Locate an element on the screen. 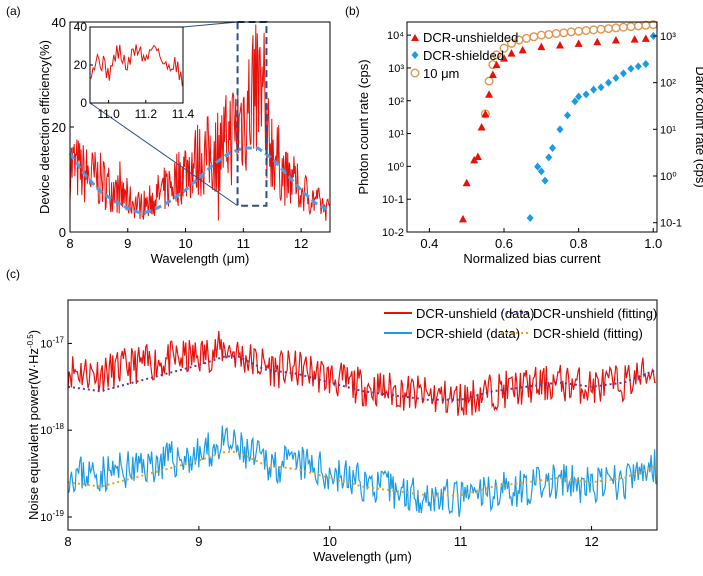 The image size is (703, 576). panel-label: (a) is located at coordinates (13, 11).